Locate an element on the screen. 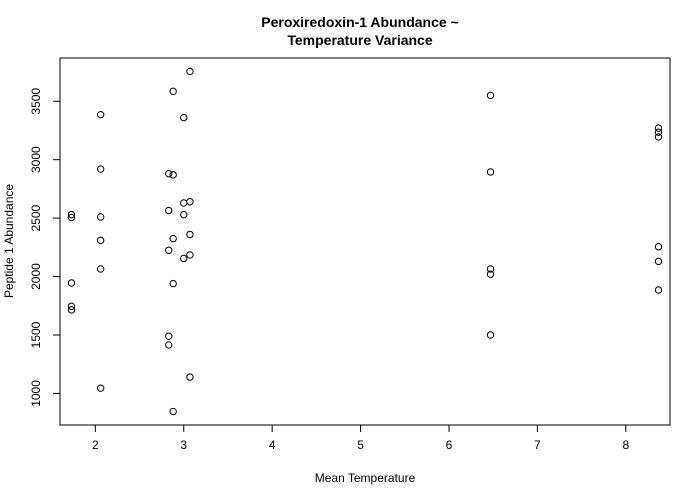 The height and width of the screenshot is (500, 700). x-tick-label: 3 is located at coordinates (183, 445).